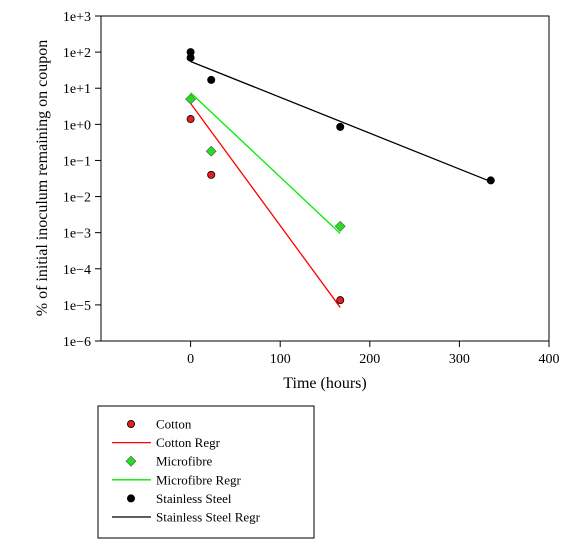  What do you see at coordinates (77, 89) in the screenshot?
I see `y-tick-label: 1e+1` at bounding box center [77, 89].